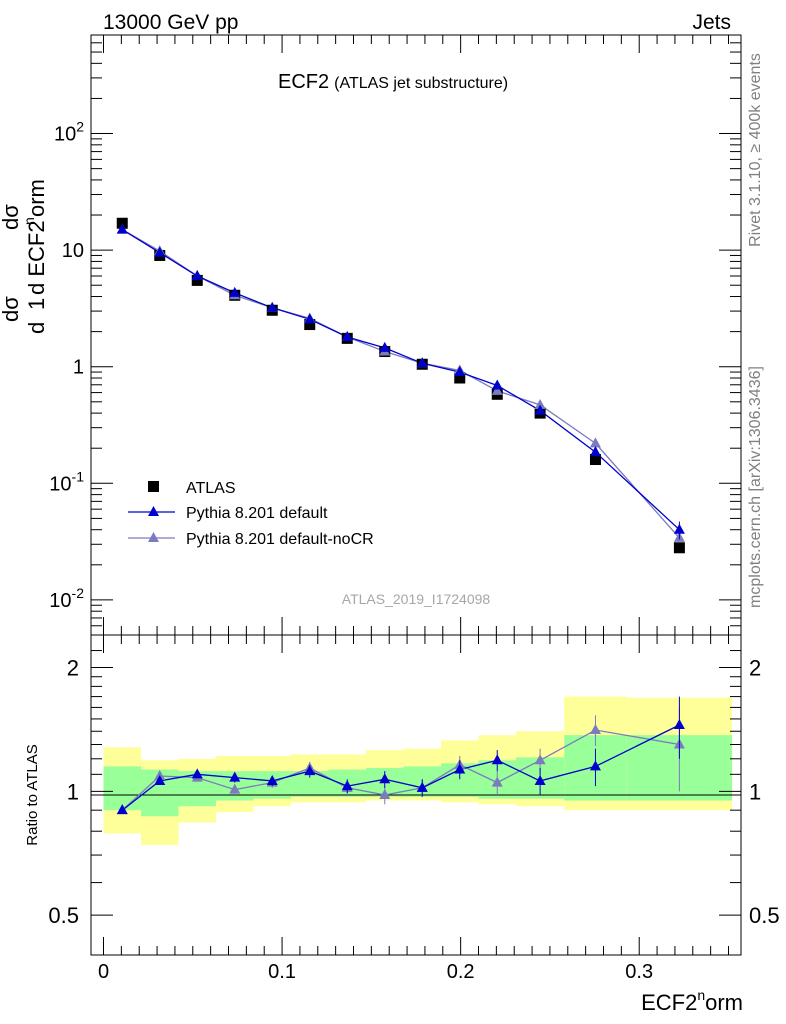 This screenshot has height=1024, width=786. I want to click on y-axis-label-1-over-sigma: 1, so click(36, 304).